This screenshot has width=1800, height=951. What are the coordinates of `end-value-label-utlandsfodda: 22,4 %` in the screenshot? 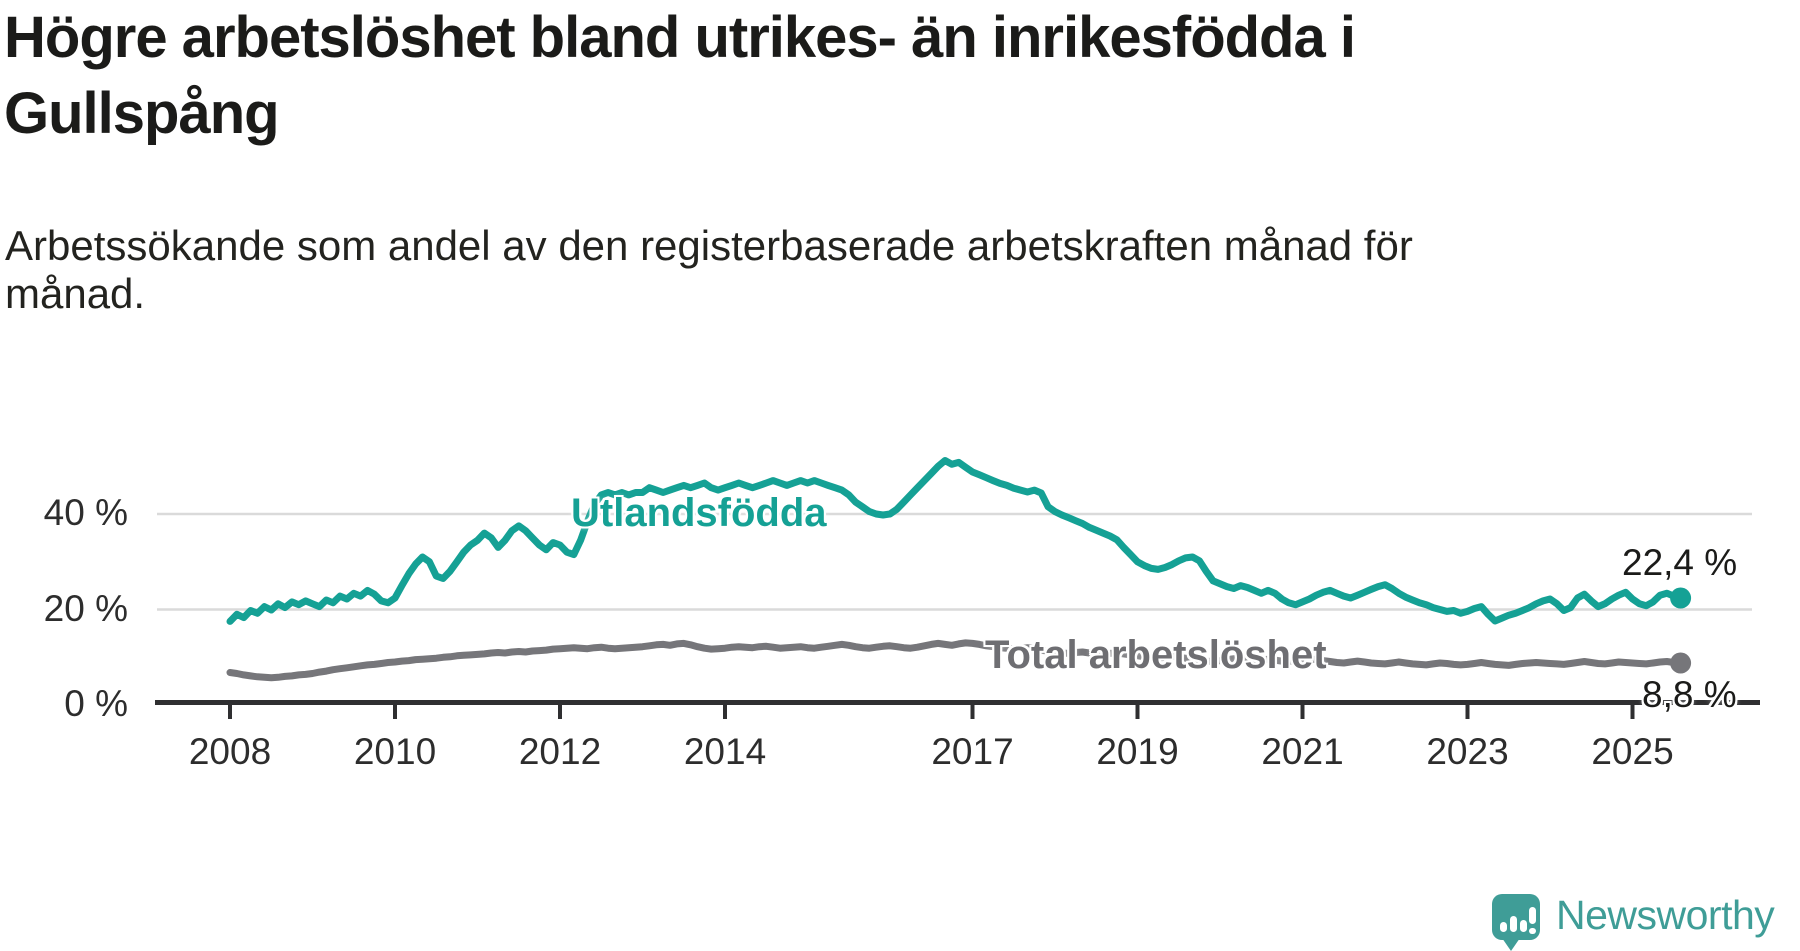 It's located at (1680, 562).